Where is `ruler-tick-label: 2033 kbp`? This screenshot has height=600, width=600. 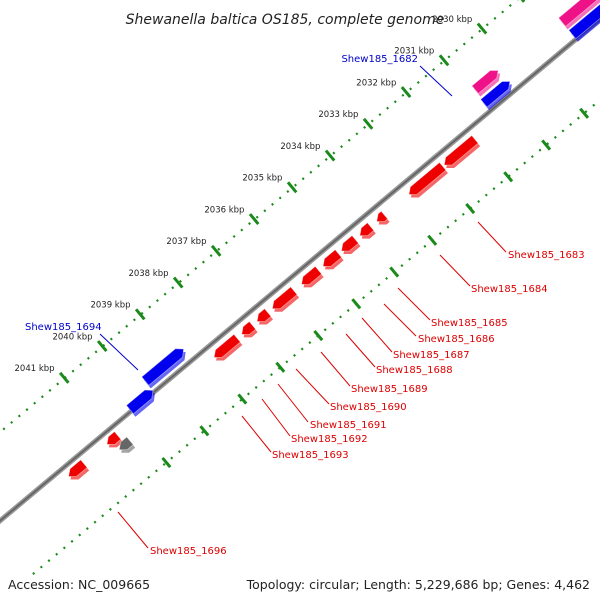
ruler-tick-label: 2033 kbp is located at coordinates (338, 115).